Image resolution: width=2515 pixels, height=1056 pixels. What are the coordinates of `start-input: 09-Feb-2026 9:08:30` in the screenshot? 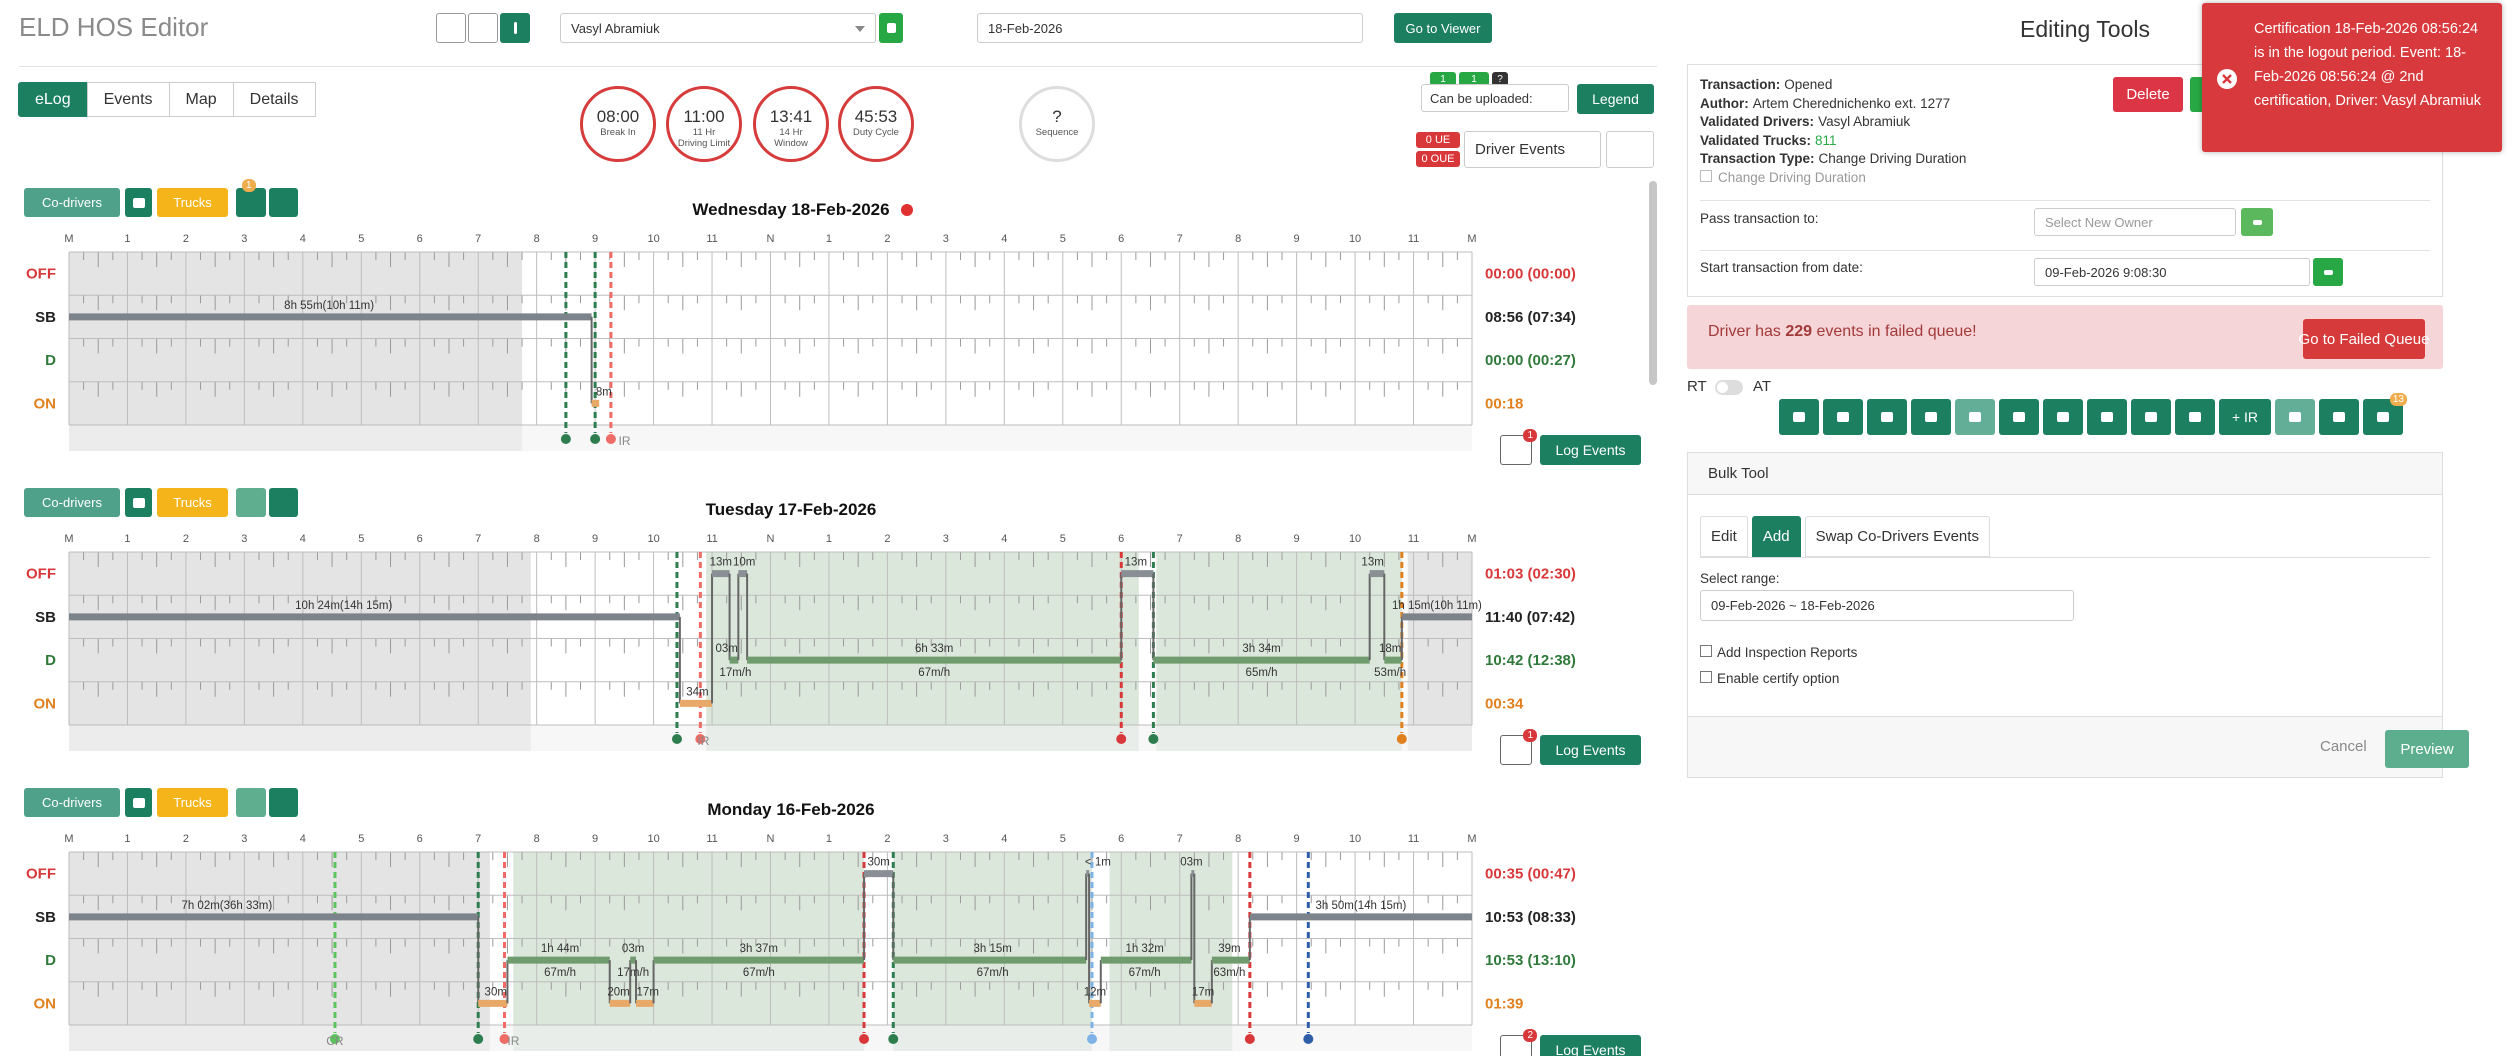 It's located at (2172, 272).